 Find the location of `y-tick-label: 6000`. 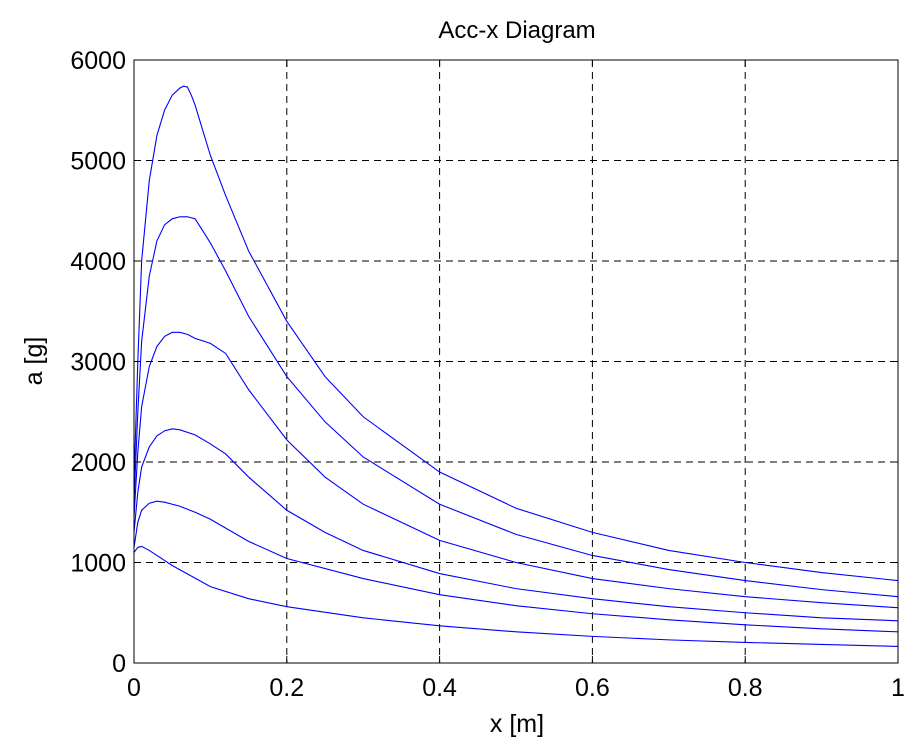

y-tick-label: 6000 is located at coordinates (98, 61).